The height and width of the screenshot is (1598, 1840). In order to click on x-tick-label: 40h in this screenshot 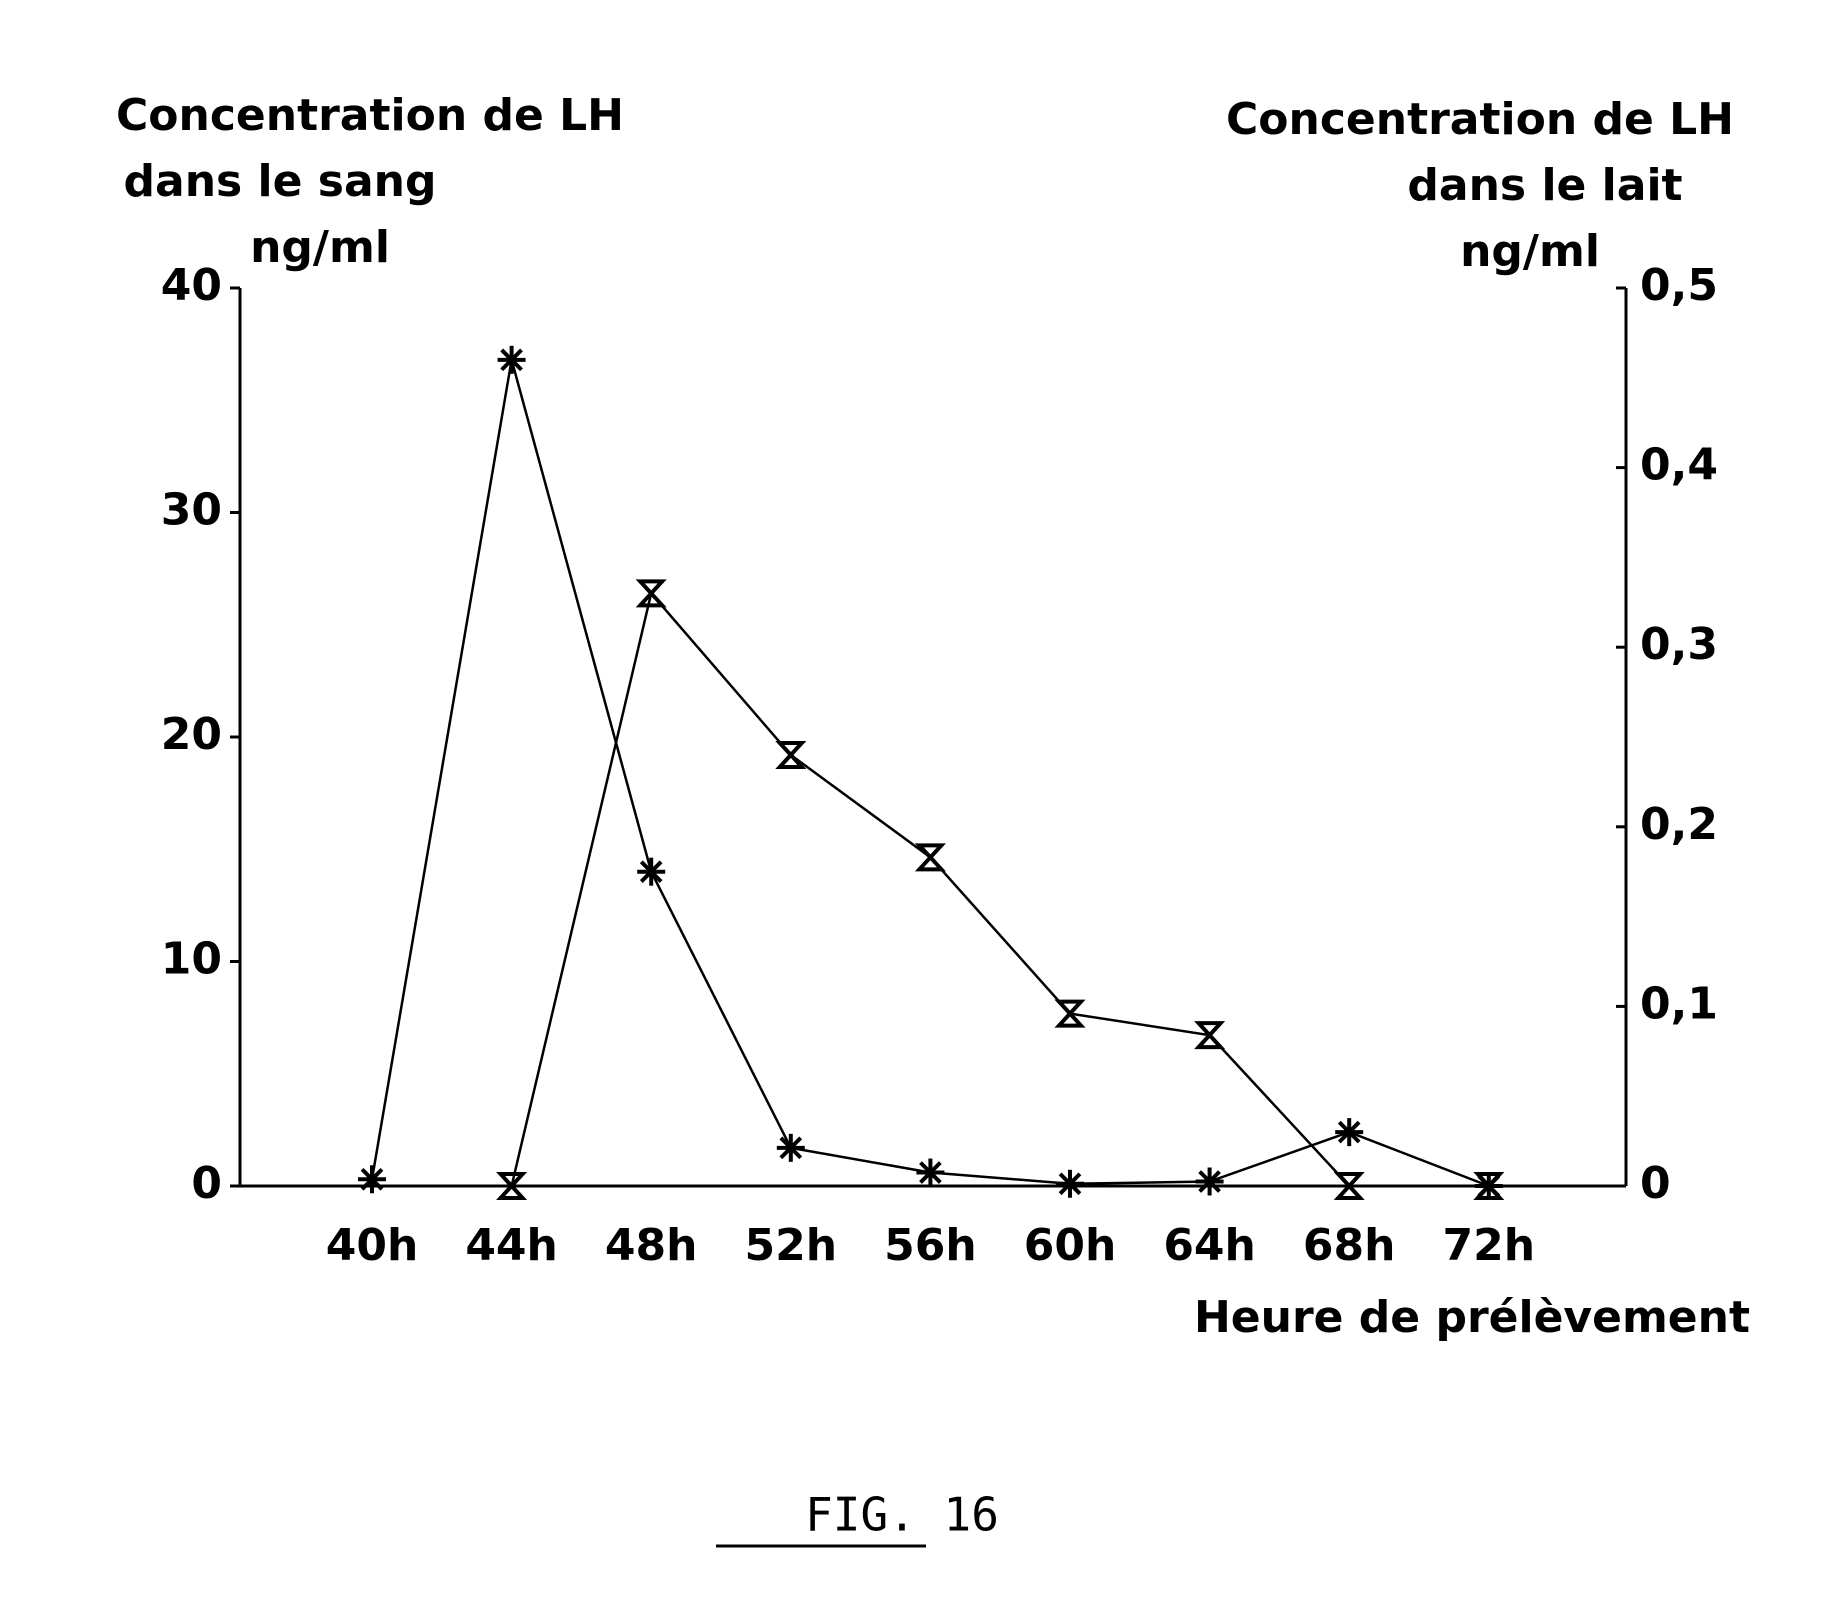, I will do `click(372, 1245)`.